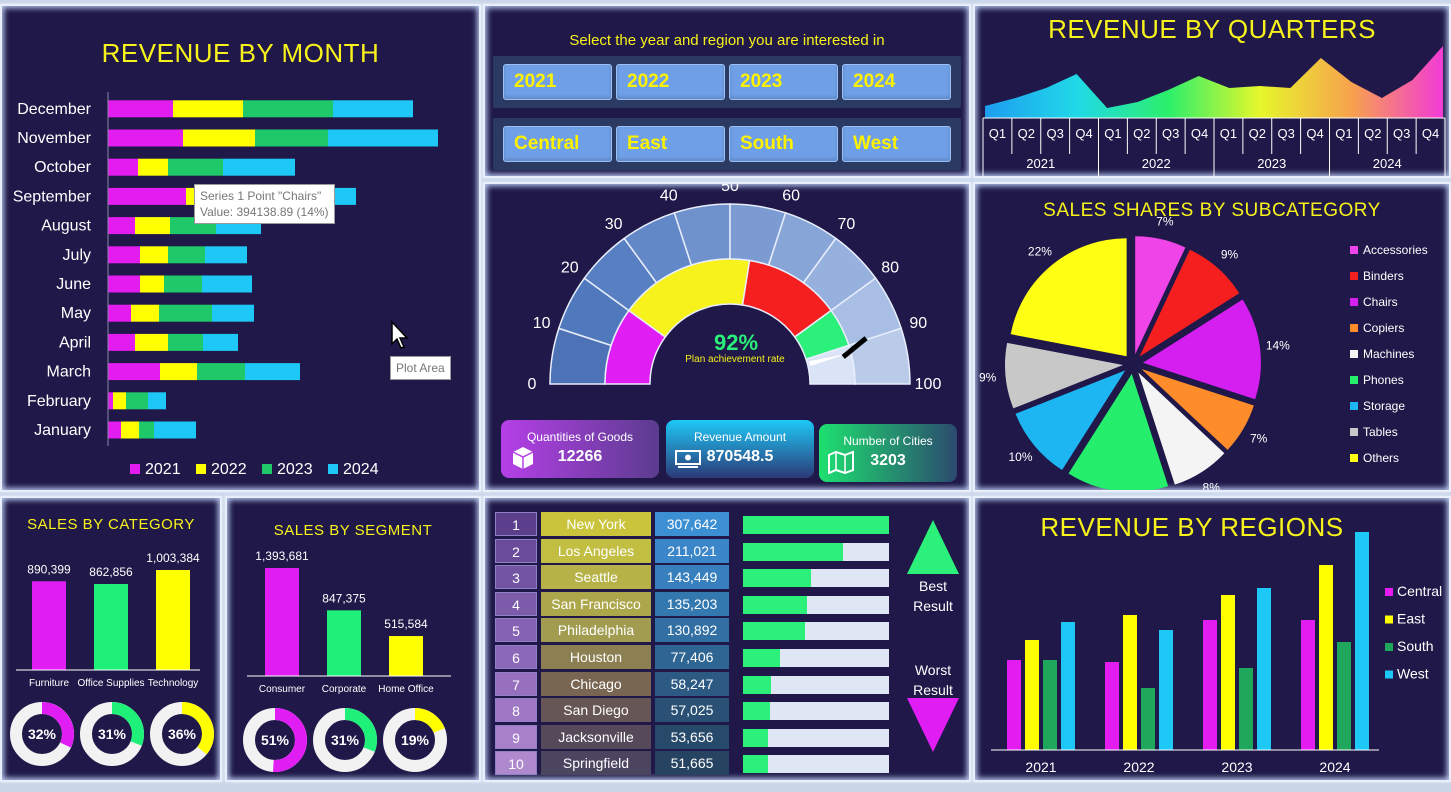 The height and width of the screenshot is (792, 1451). What do you see at coordinates (54, 138) in the screenshot?
I see `month-label: November` at bounding box center [54, 138].